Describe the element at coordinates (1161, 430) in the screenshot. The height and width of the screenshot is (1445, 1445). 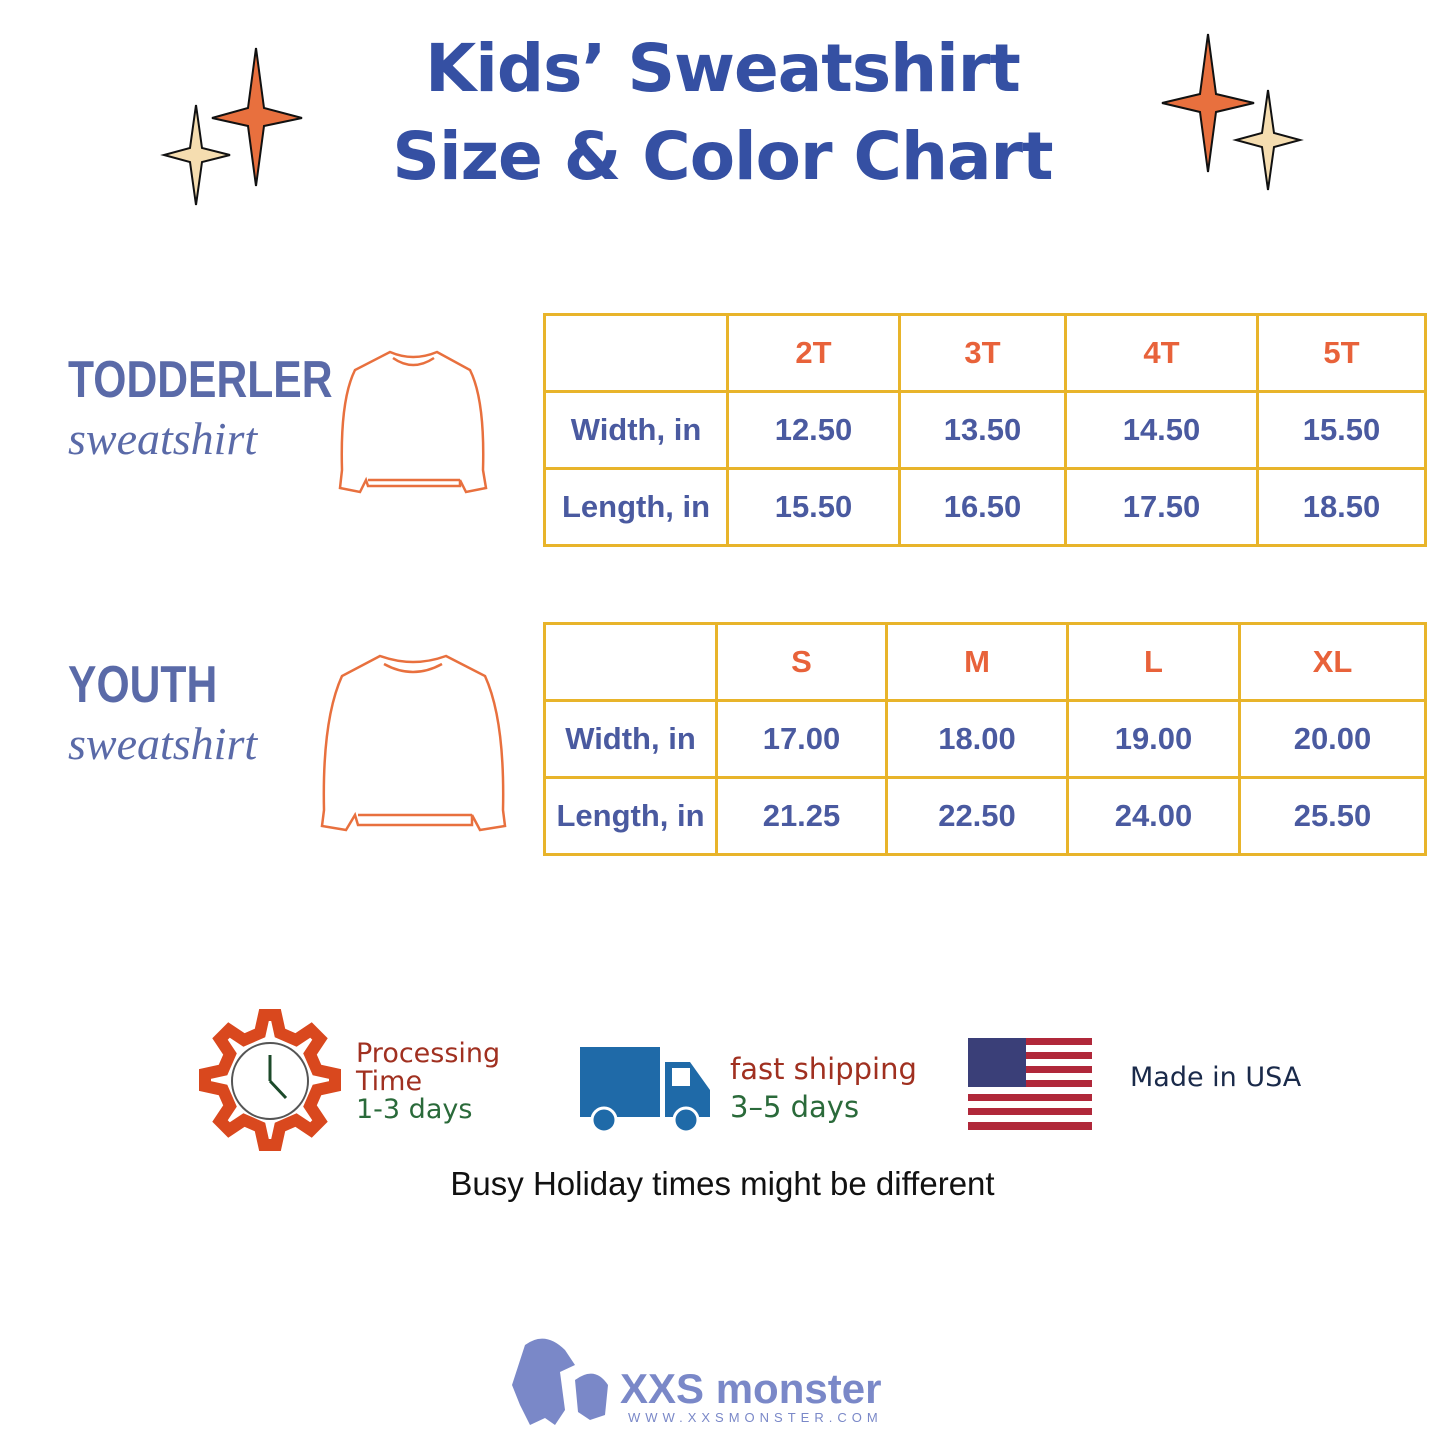
I see `measure-cell: 14.50` at that location.